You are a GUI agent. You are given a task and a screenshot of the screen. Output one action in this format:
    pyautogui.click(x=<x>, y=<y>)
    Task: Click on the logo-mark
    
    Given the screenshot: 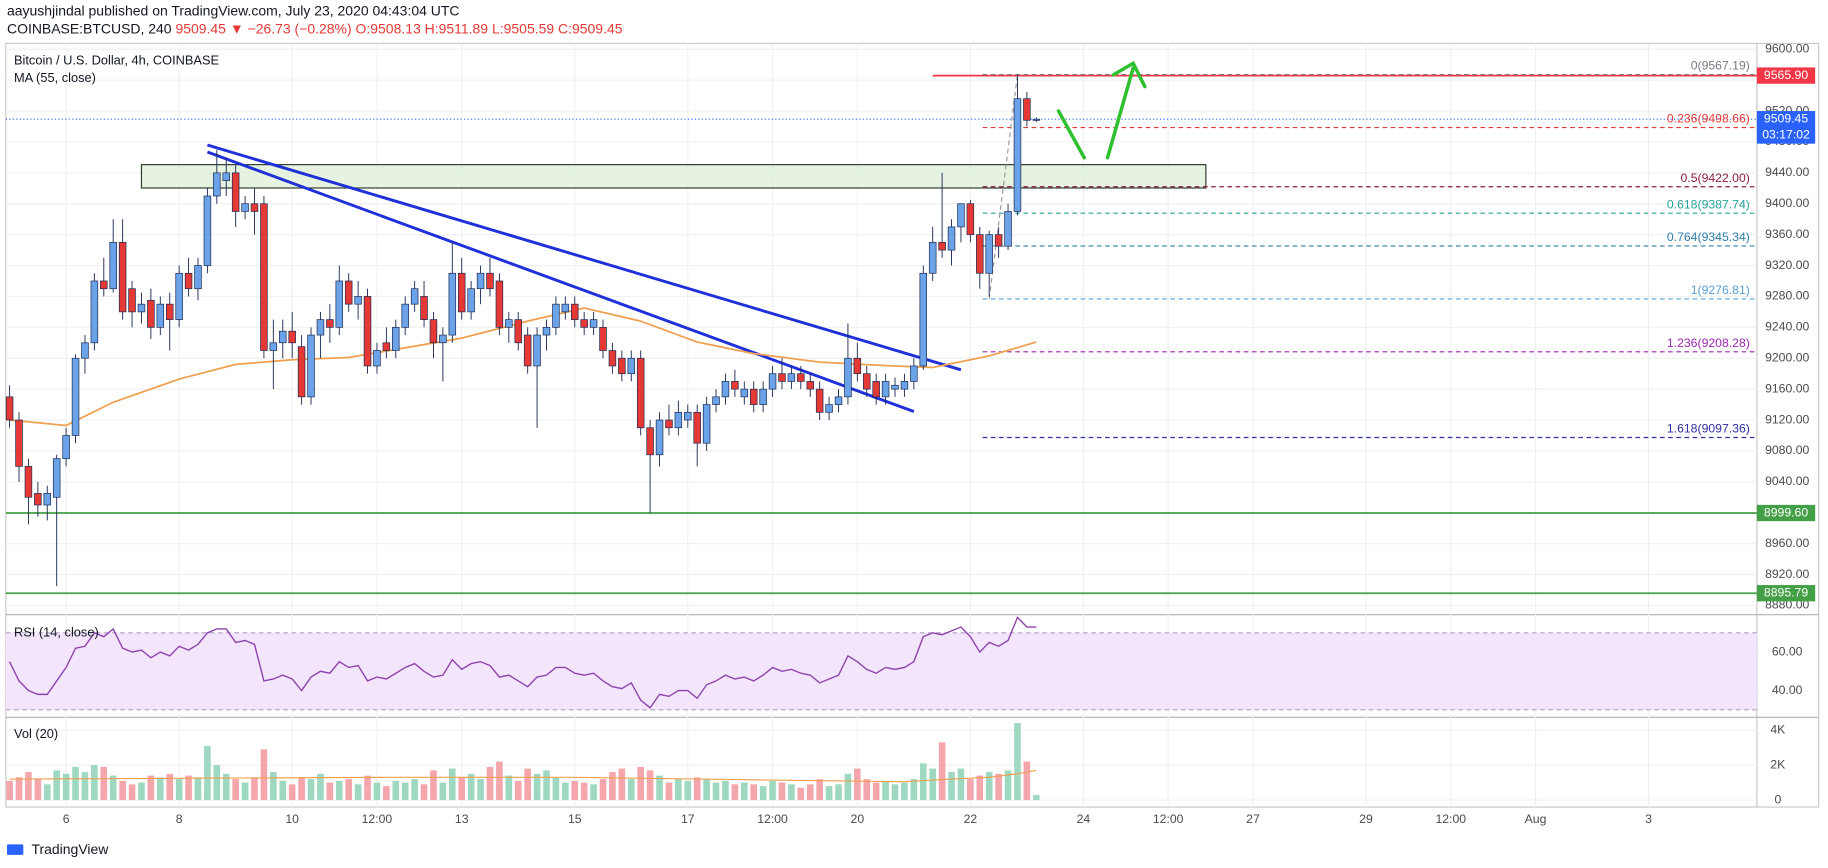 What is the action you would take?
    pyautogui.click(x=15, y=849)
    